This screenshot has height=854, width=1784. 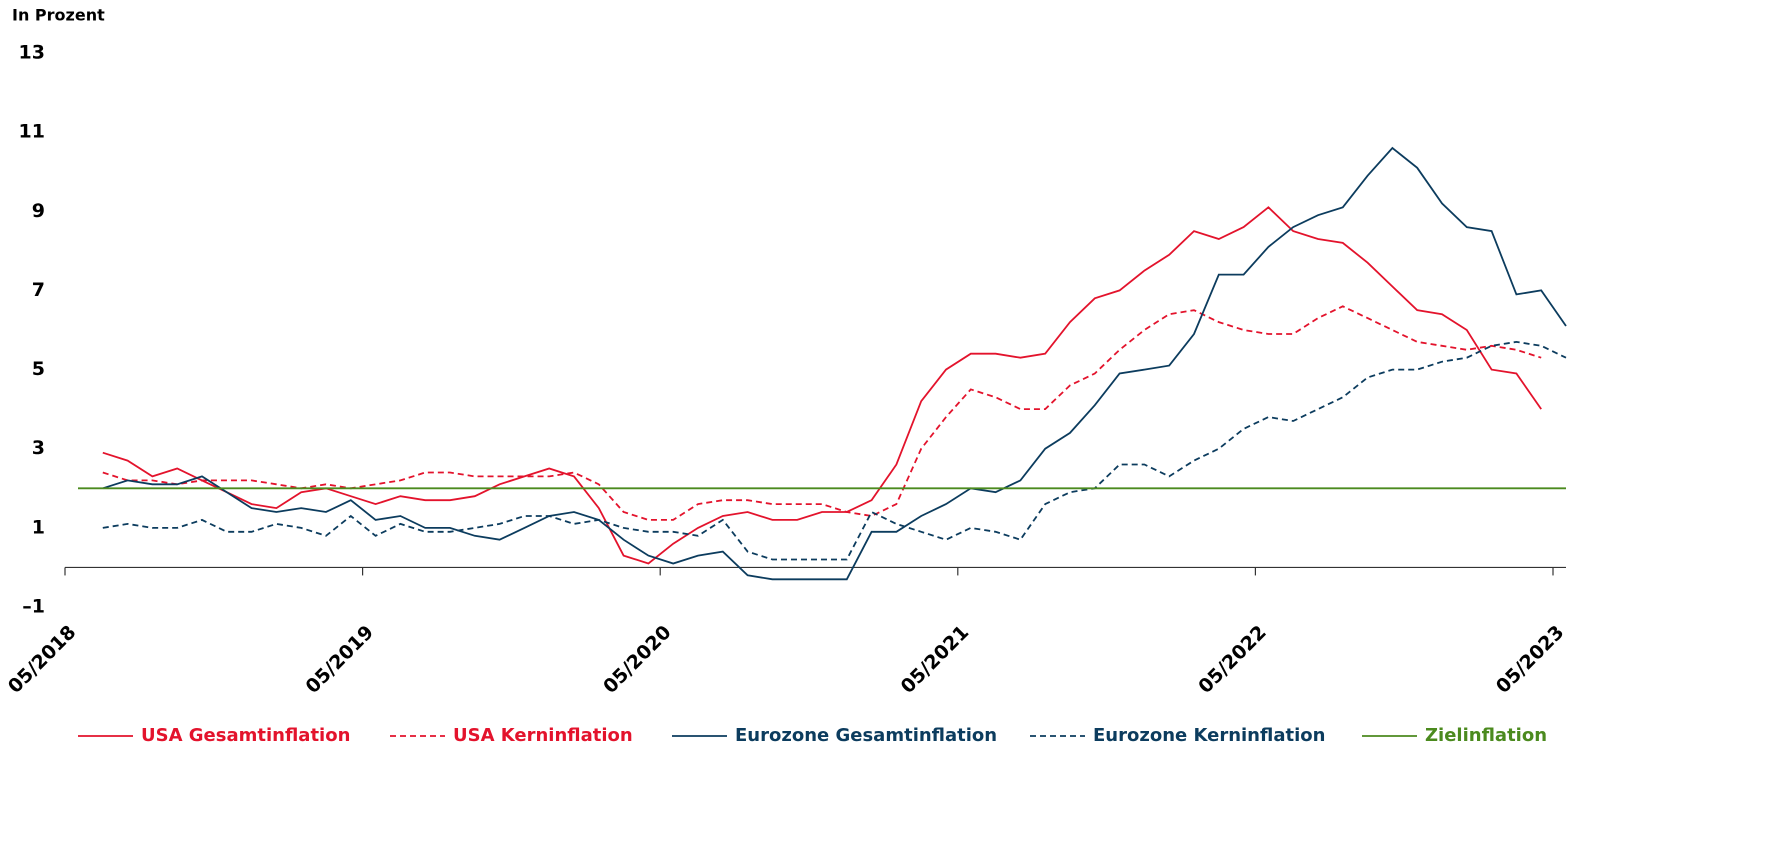 I want to click on y-tick-label: 7, so click(x=38, y=290).